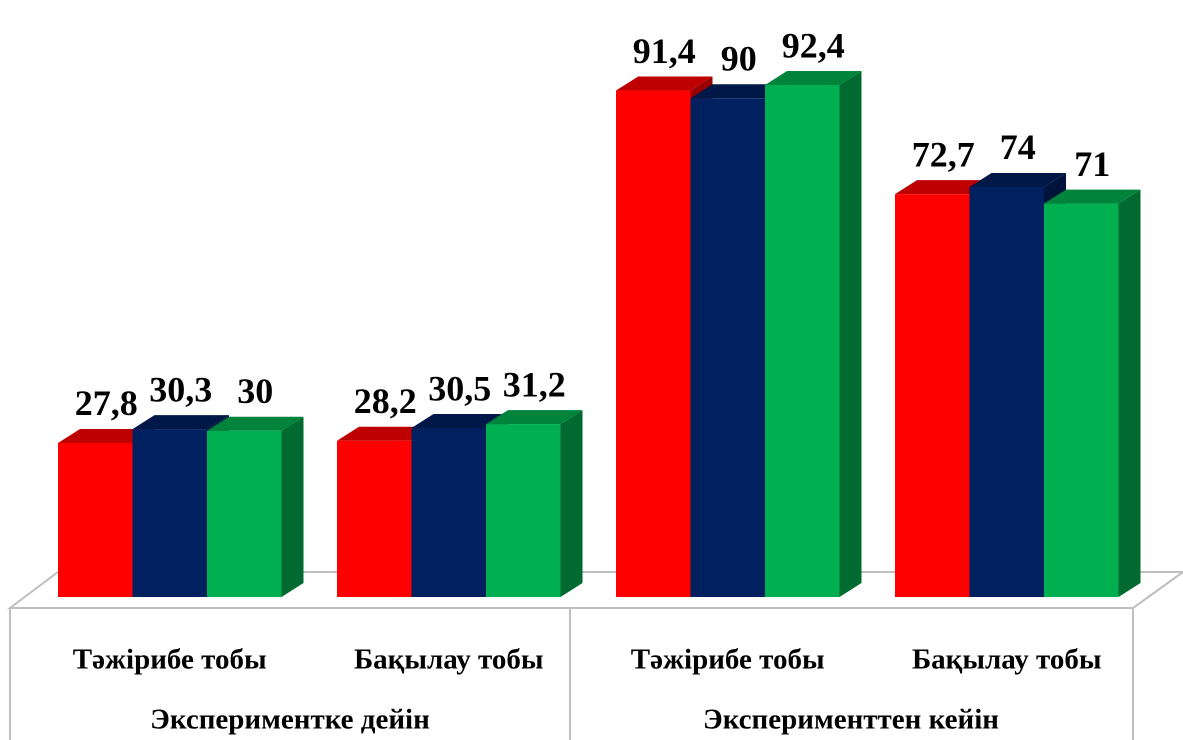 This screenshot has width=1183, height=740. I want to click on value-label: 71, so click(1092, 164).